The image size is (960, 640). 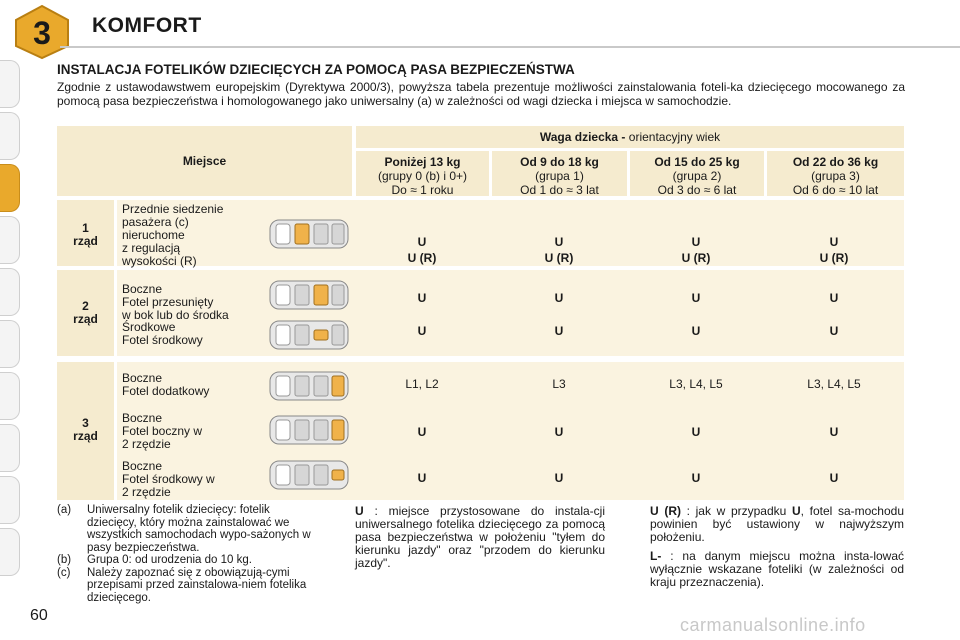 What do you see at coordinates (10, 188) in the screenshot?
I see `chapter-tab-active` at bounding box center [10, 188].